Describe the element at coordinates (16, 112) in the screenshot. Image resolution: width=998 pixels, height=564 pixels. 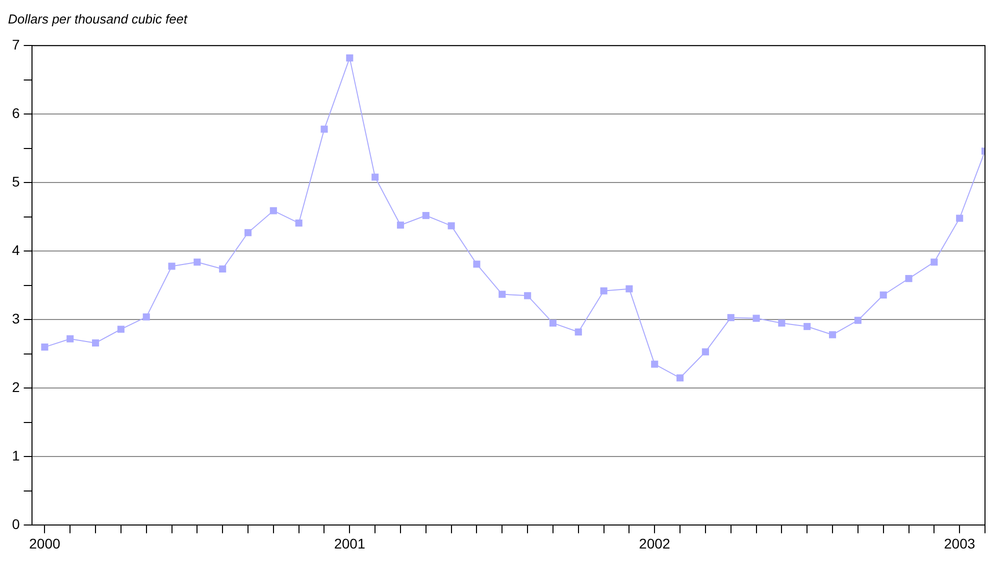
I see `y-tick-label: 6` at that location.